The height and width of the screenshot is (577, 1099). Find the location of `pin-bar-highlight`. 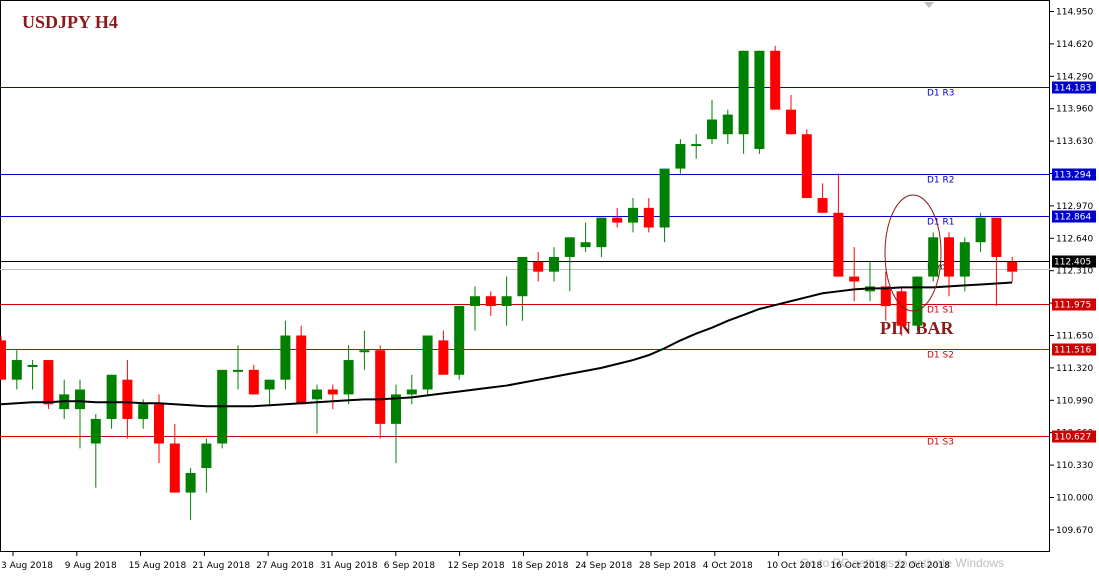

pin-bar-highlight is located at coordinates (913, 253).